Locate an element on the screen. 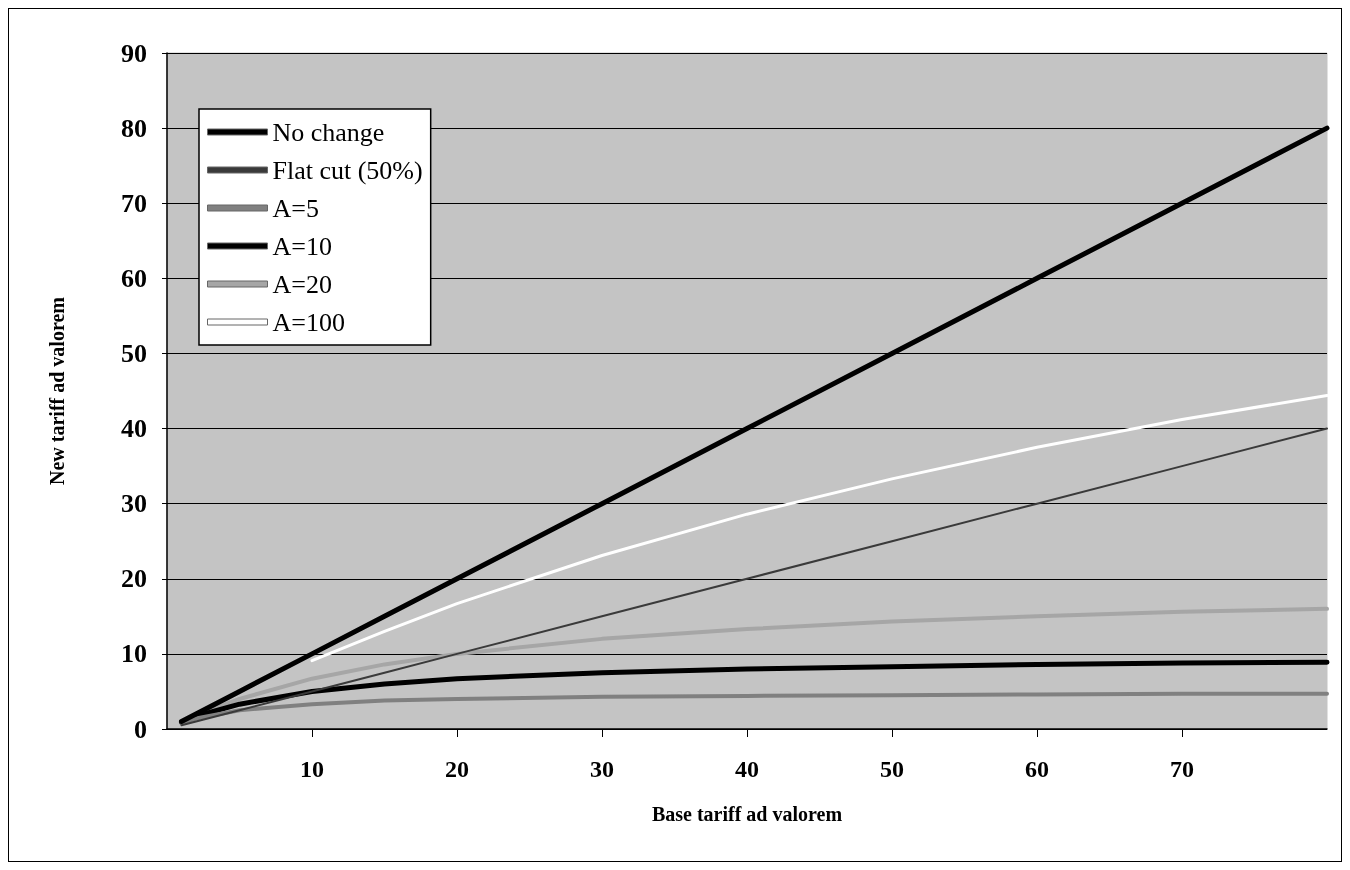 The height and width of the screenshot is (870, 1350). y-axis-title: New tariff ad valorem is located at coordinates (57, 390).